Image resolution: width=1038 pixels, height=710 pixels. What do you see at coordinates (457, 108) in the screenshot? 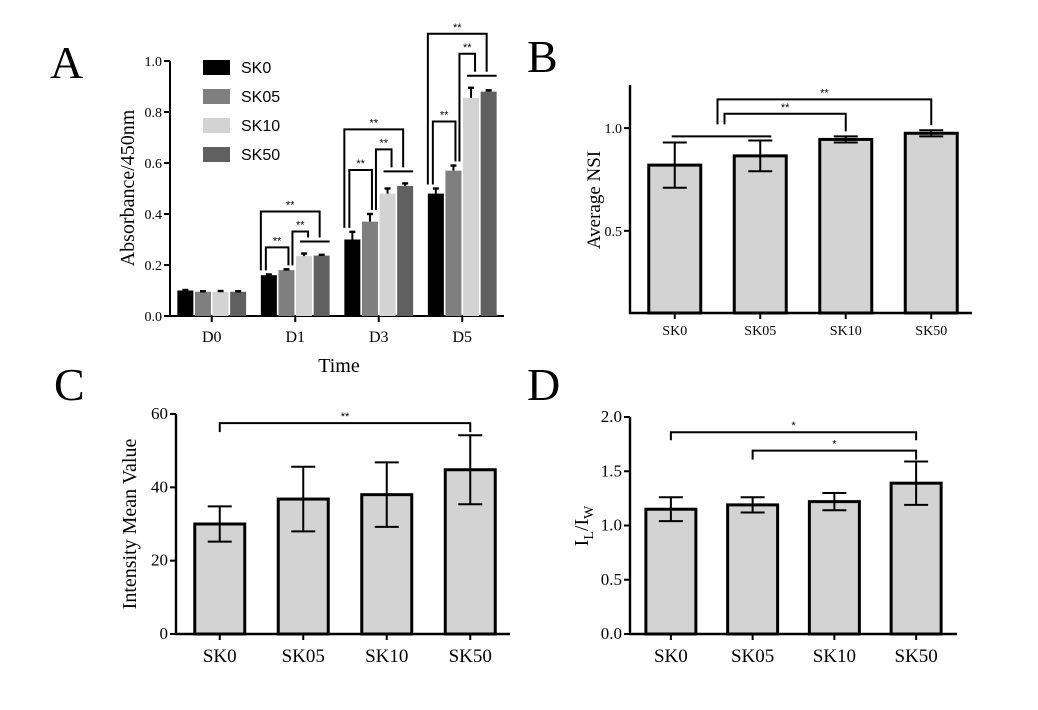
I see `sig-sk0-pair-d5` at bounding box center [457, 108].